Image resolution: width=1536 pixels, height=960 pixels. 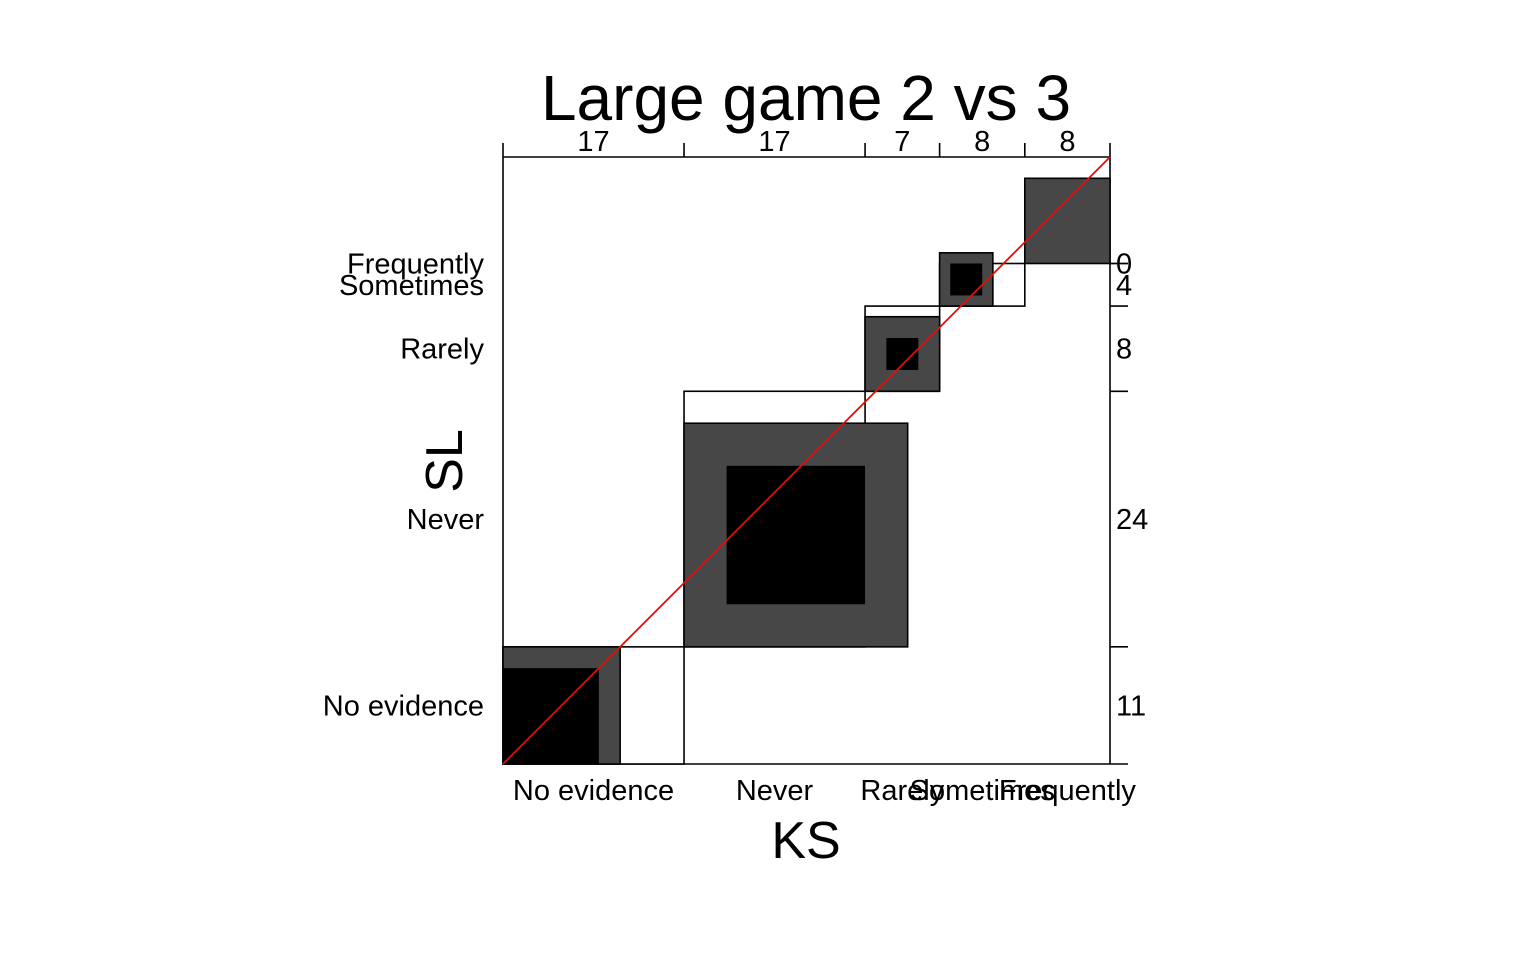 I want to click on x-tick-label-sometimes: Sometimes, so click(x=982, y=791).